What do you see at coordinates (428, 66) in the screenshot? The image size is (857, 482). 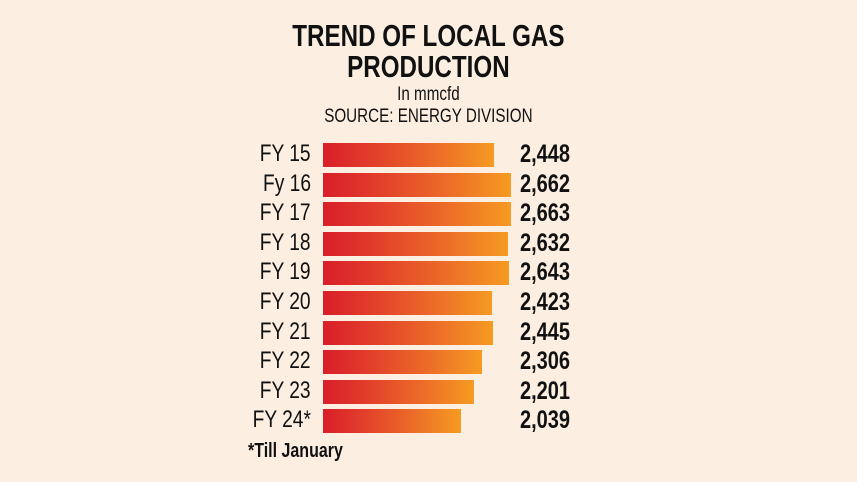 I see `chart-title-line-2: PRODUCTION` at bounding box center [428, 66].